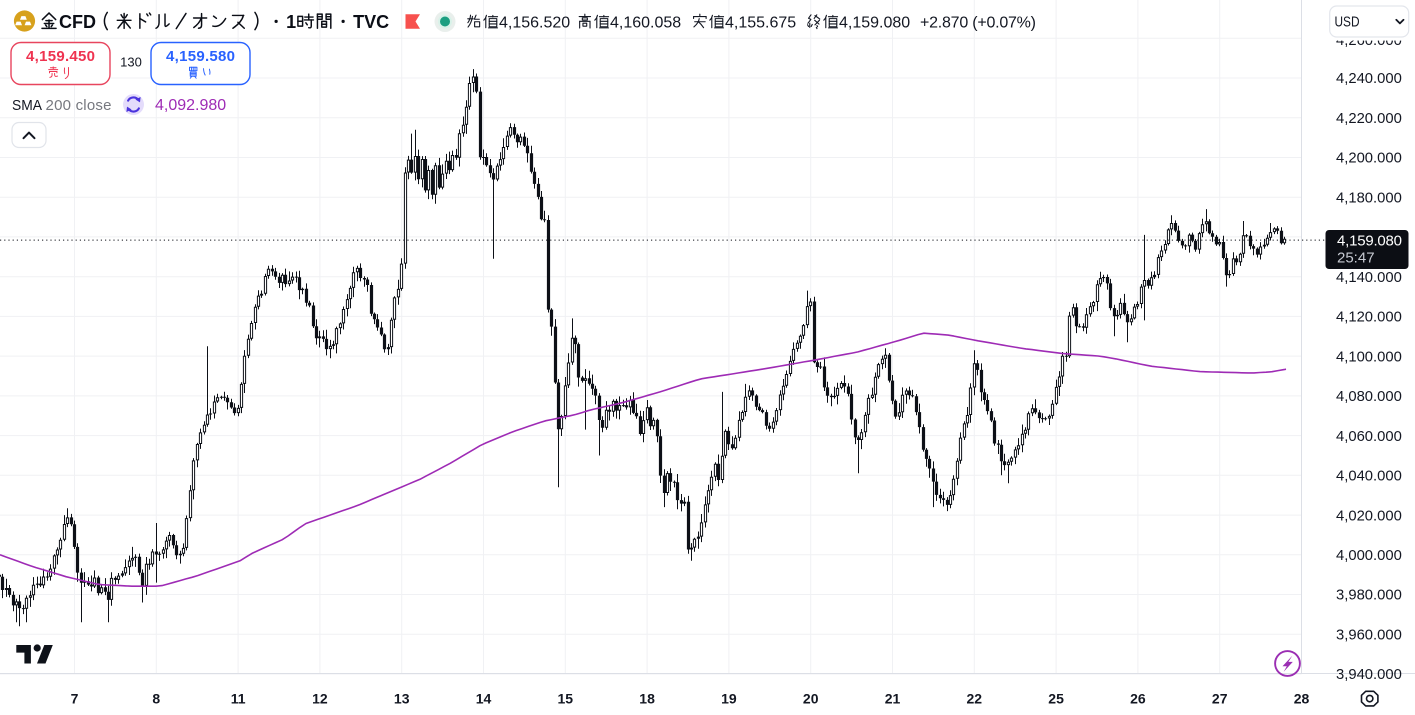 Image resolution: width=1415 pixels, height=715 pixels. I want to click on svg-text: 4,220.000, so click(1369, 119).